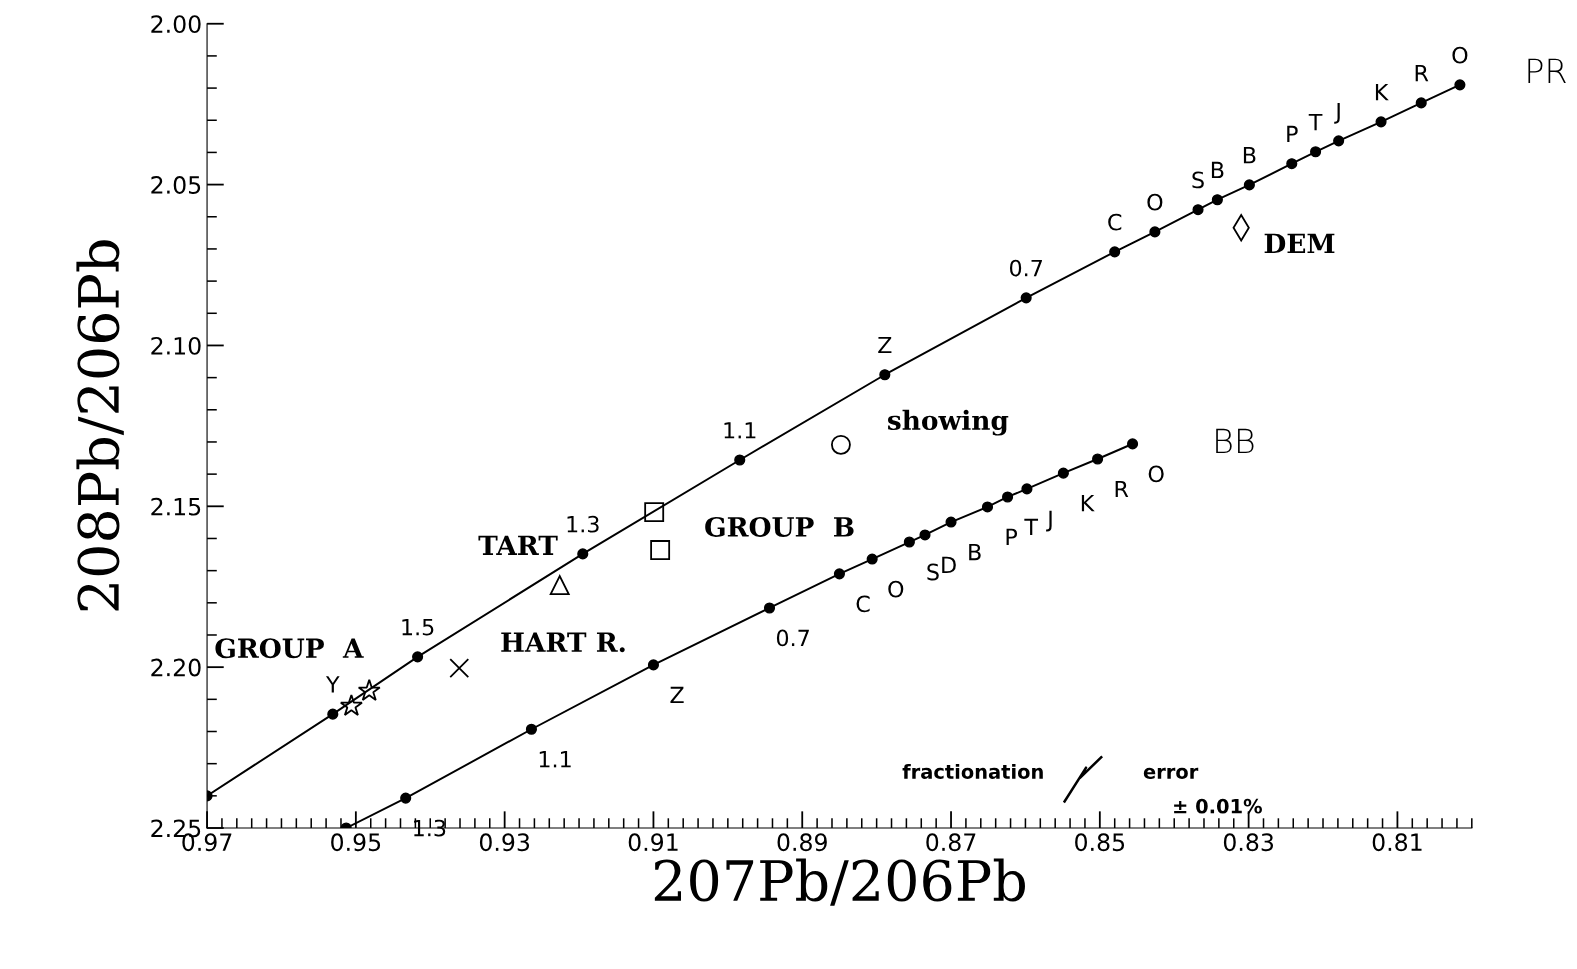 The height and width of the screenshot is (969, 1577). I want to click on annotation: showing, so click(948, 422).